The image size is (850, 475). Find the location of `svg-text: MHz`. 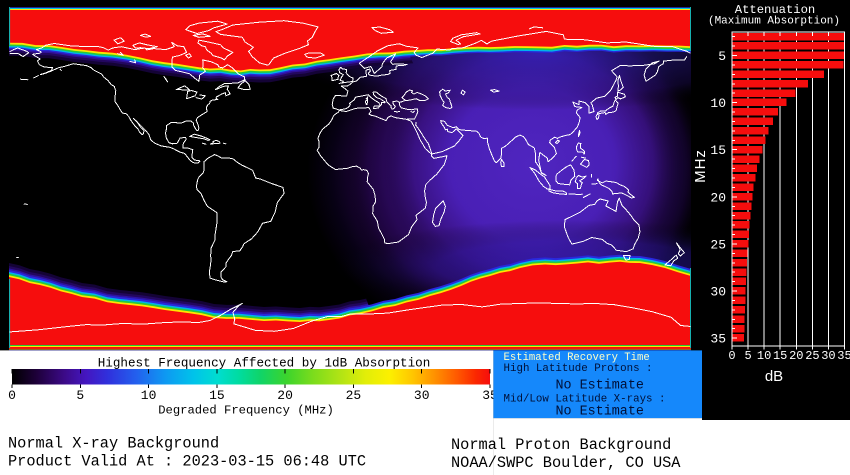

svg-text: MHz is located at coordinates (700, 166).